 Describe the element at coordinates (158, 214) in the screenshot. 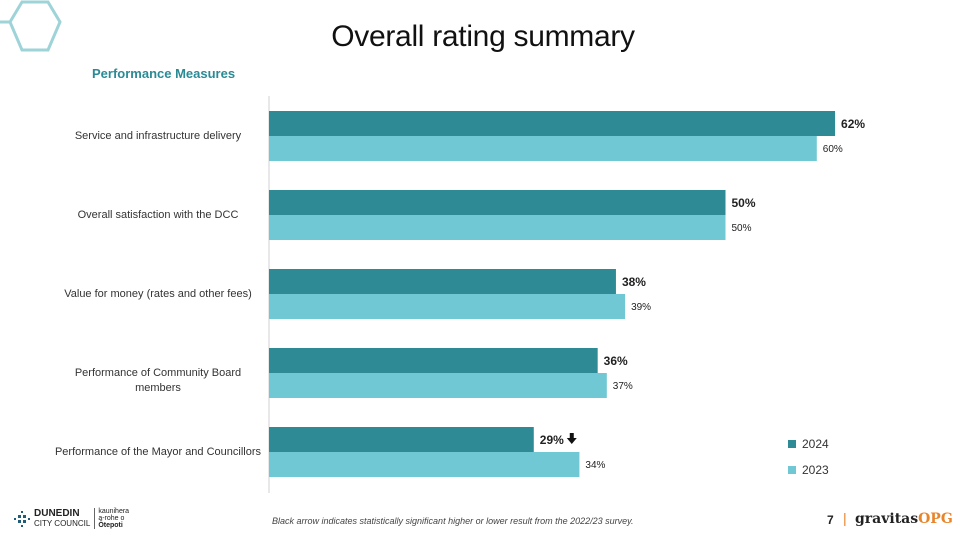

I see `category-label-1: Overall satisfaction with the DCC` at that location.